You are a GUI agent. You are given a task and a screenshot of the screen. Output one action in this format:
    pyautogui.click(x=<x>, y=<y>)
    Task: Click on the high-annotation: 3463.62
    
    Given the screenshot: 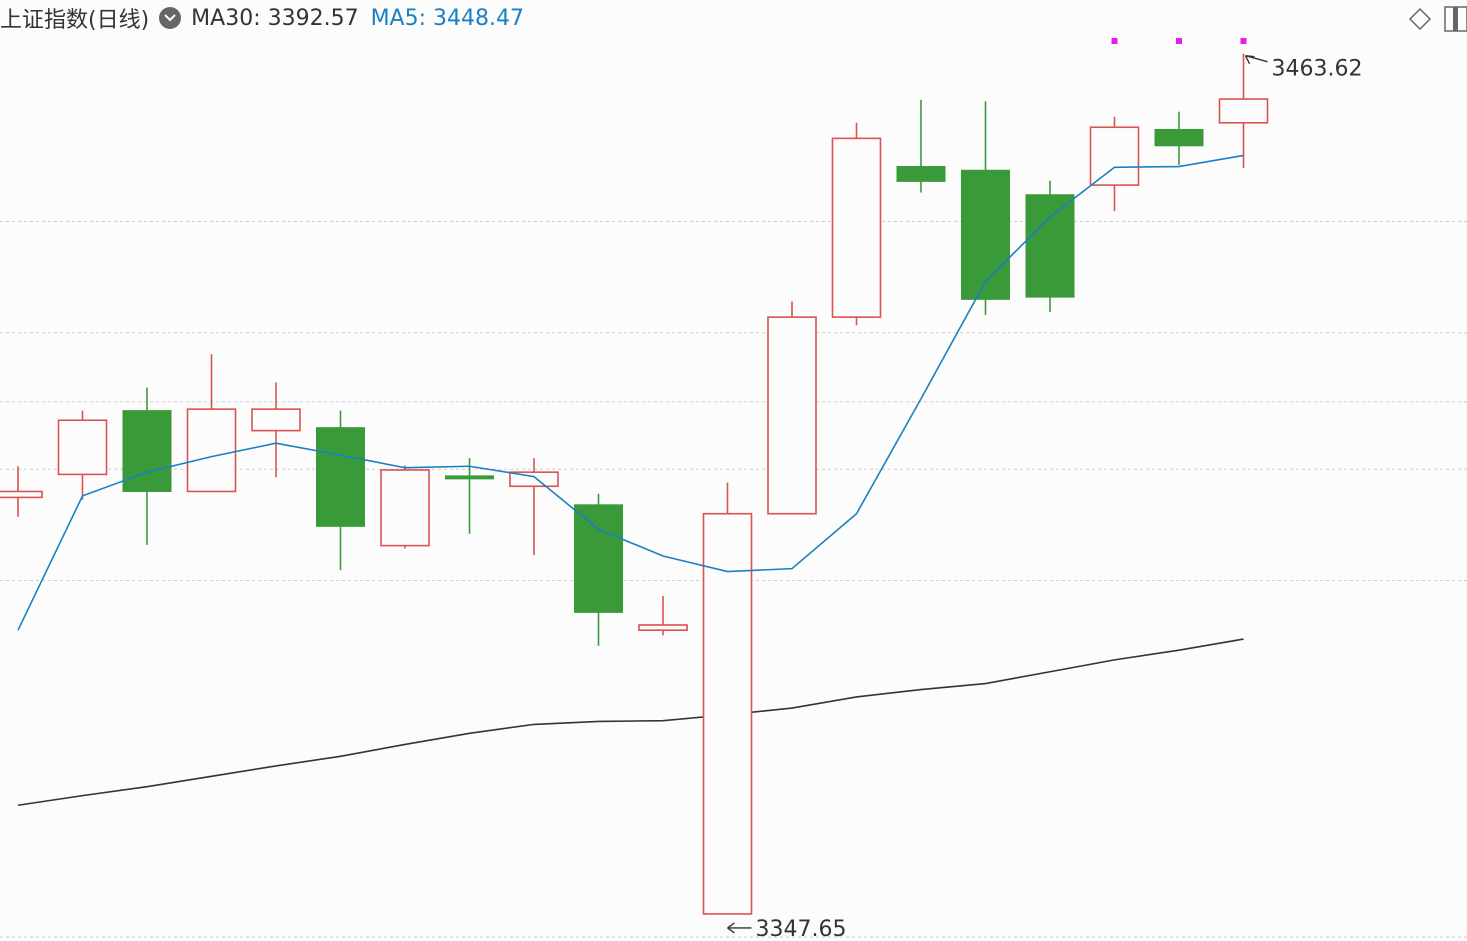 What is the action you would take?
    pyautogui.click(x=1303, y=68)
    